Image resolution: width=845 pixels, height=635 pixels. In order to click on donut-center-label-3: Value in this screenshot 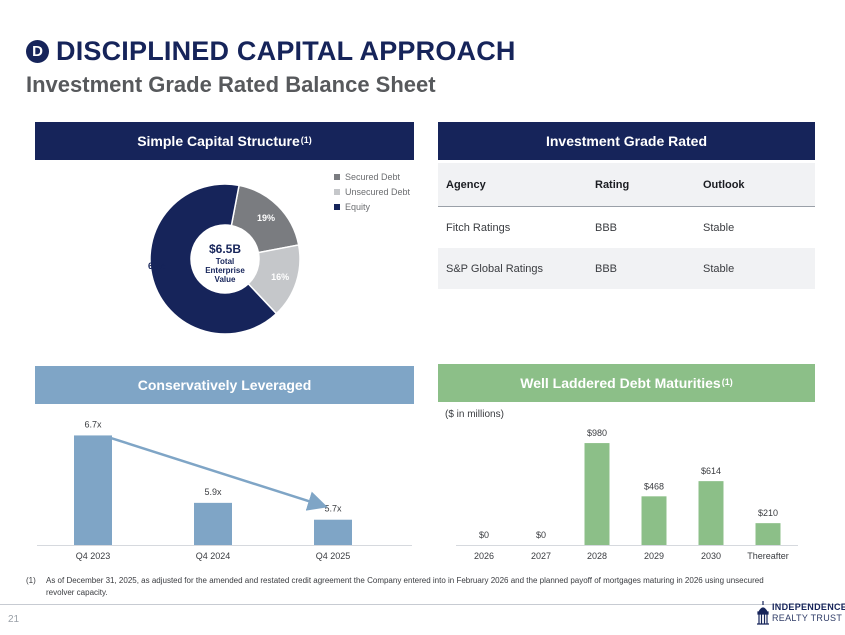, I will do `click(225, 279)`.